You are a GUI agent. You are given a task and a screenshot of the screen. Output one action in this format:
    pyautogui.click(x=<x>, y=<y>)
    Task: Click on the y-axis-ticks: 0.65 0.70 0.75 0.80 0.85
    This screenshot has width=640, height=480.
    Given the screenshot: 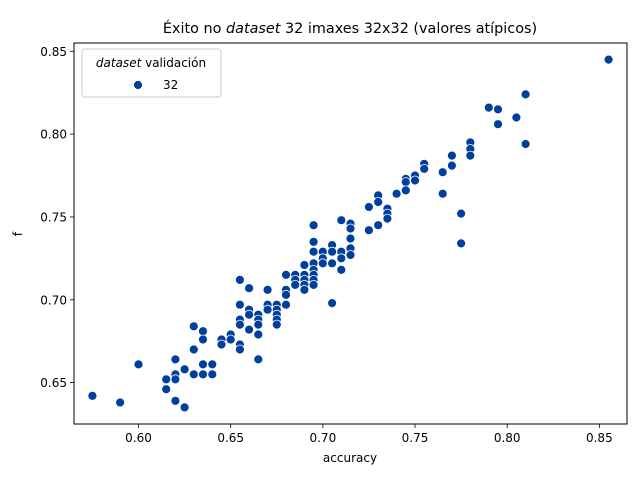 What is the action you would take?
    pyautogui.click(x=57, y=217)
    